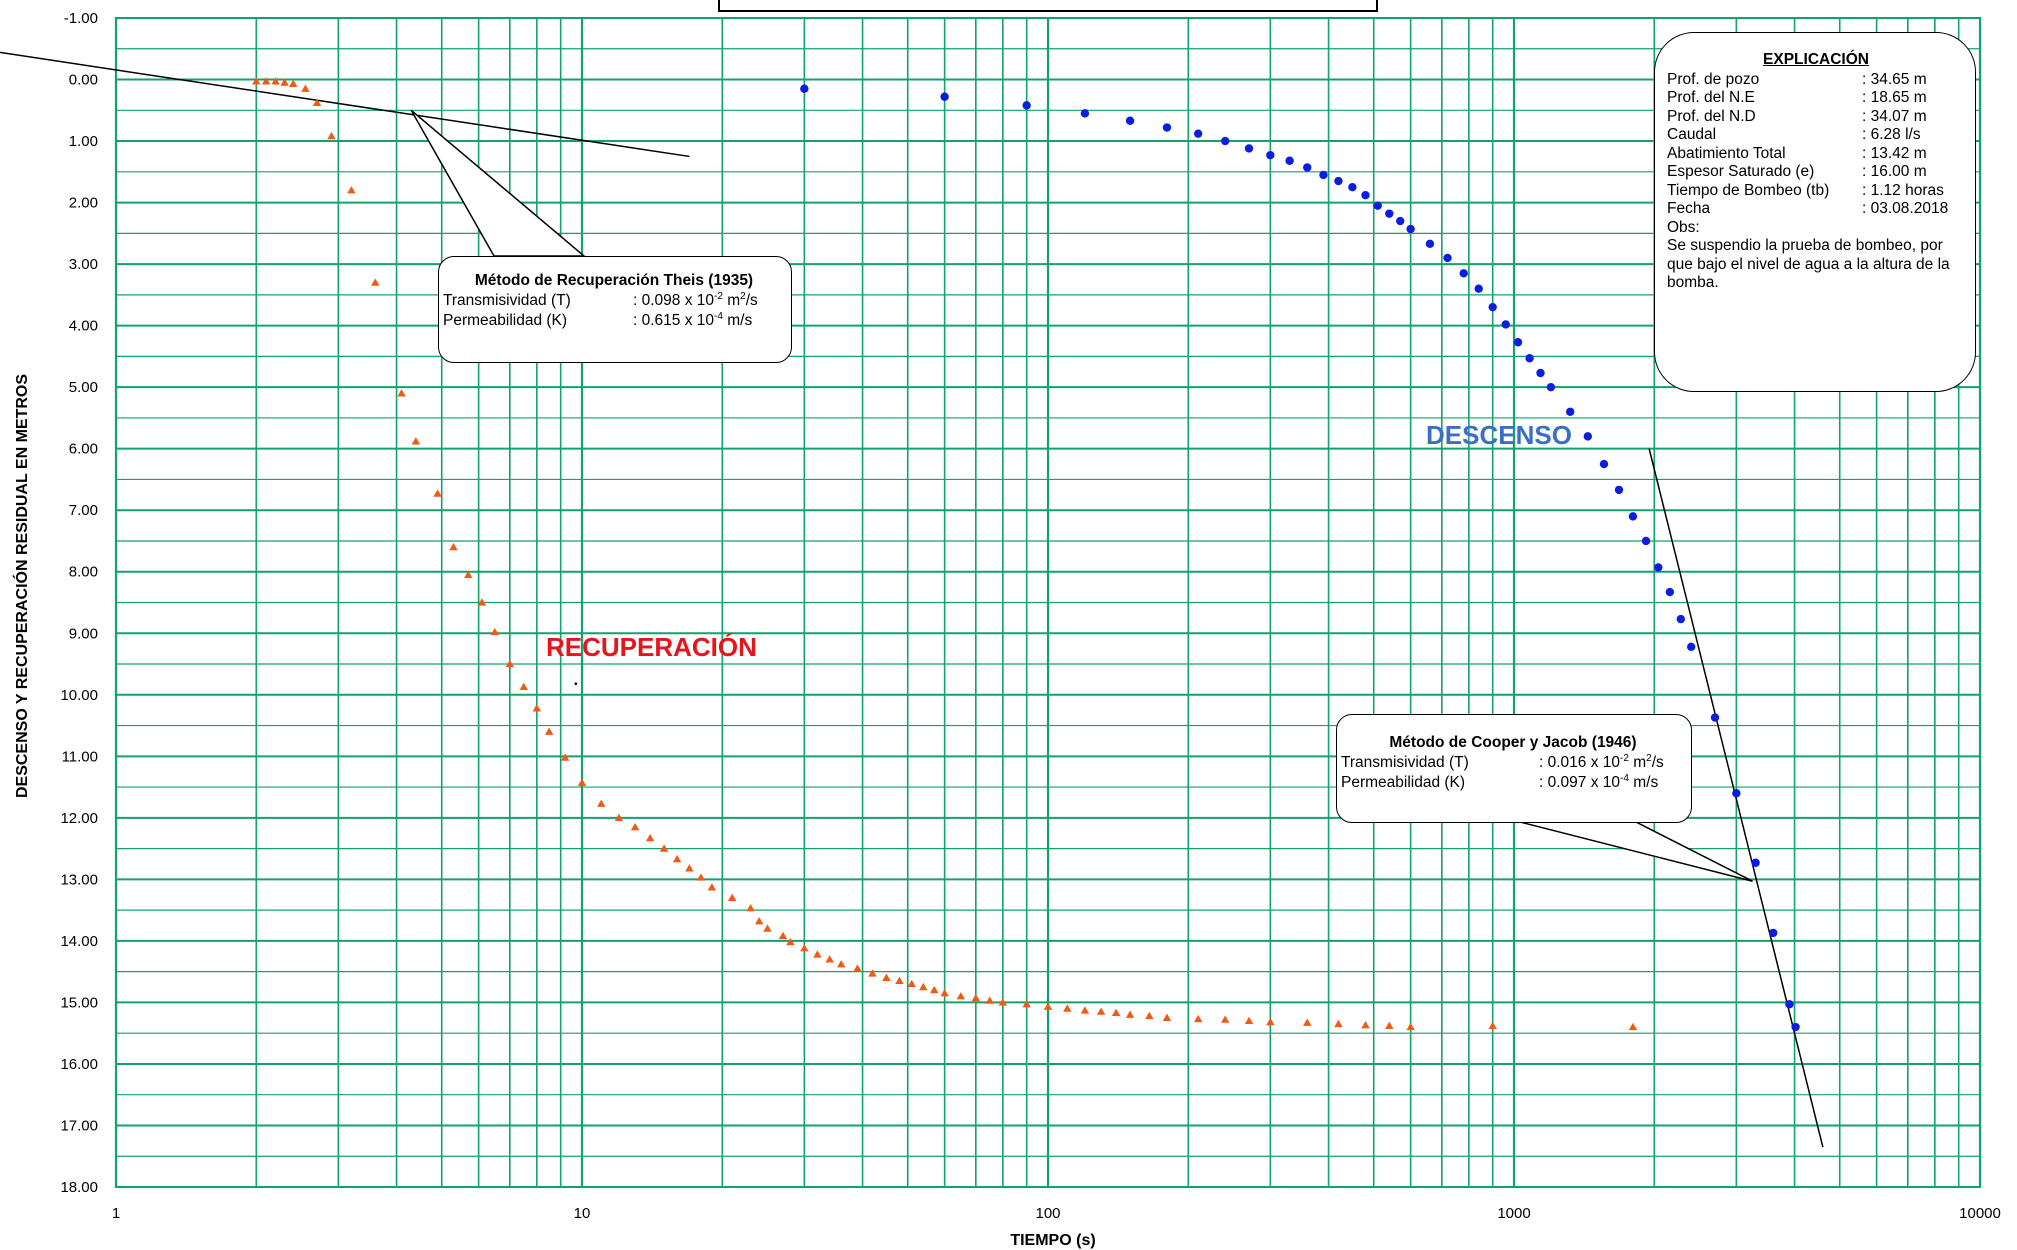 The height and width of the screenshot is (1250, 2017). Describe the element at coordinates (498, 183) in the screenshot. I see `theis-pointer` at that location.